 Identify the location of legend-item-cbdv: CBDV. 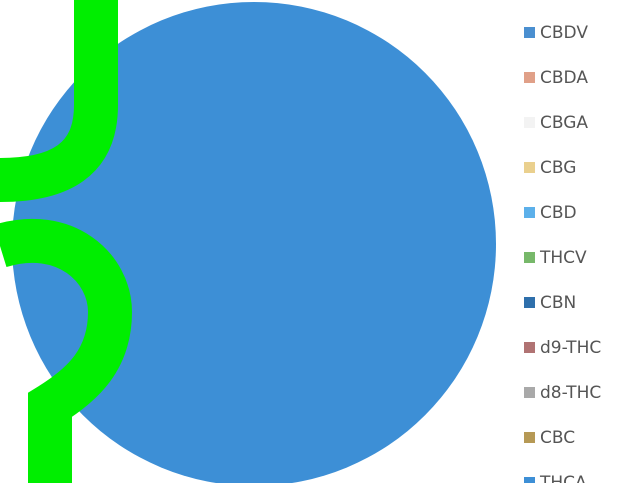
(576, 32).